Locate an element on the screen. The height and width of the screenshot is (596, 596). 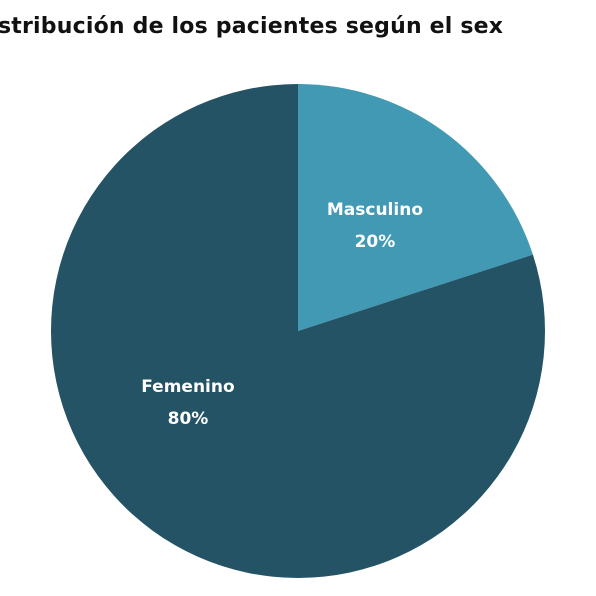
chart-title: stribución de los pacientes según el sex is located at coordinates (252, 26).